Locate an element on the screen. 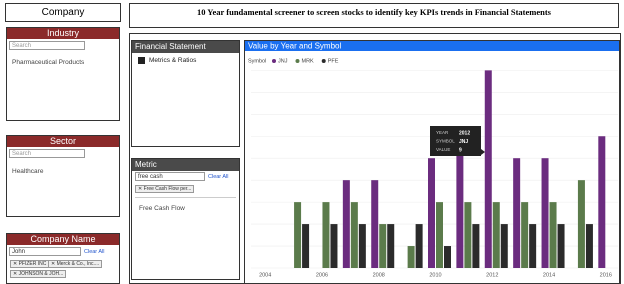  panel-title: Industry is located at coordinates (63, 33).